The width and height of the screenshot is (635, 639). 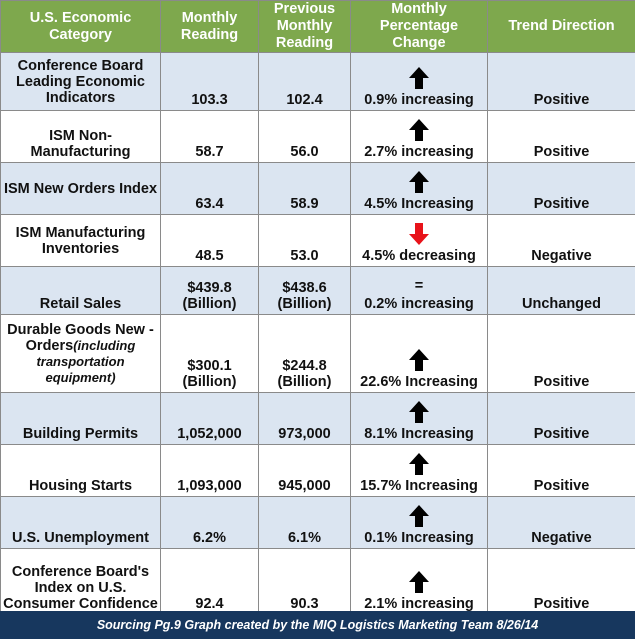 I want to click on category-label: Durable Goods New -Orders, so click(x=80, y=337).